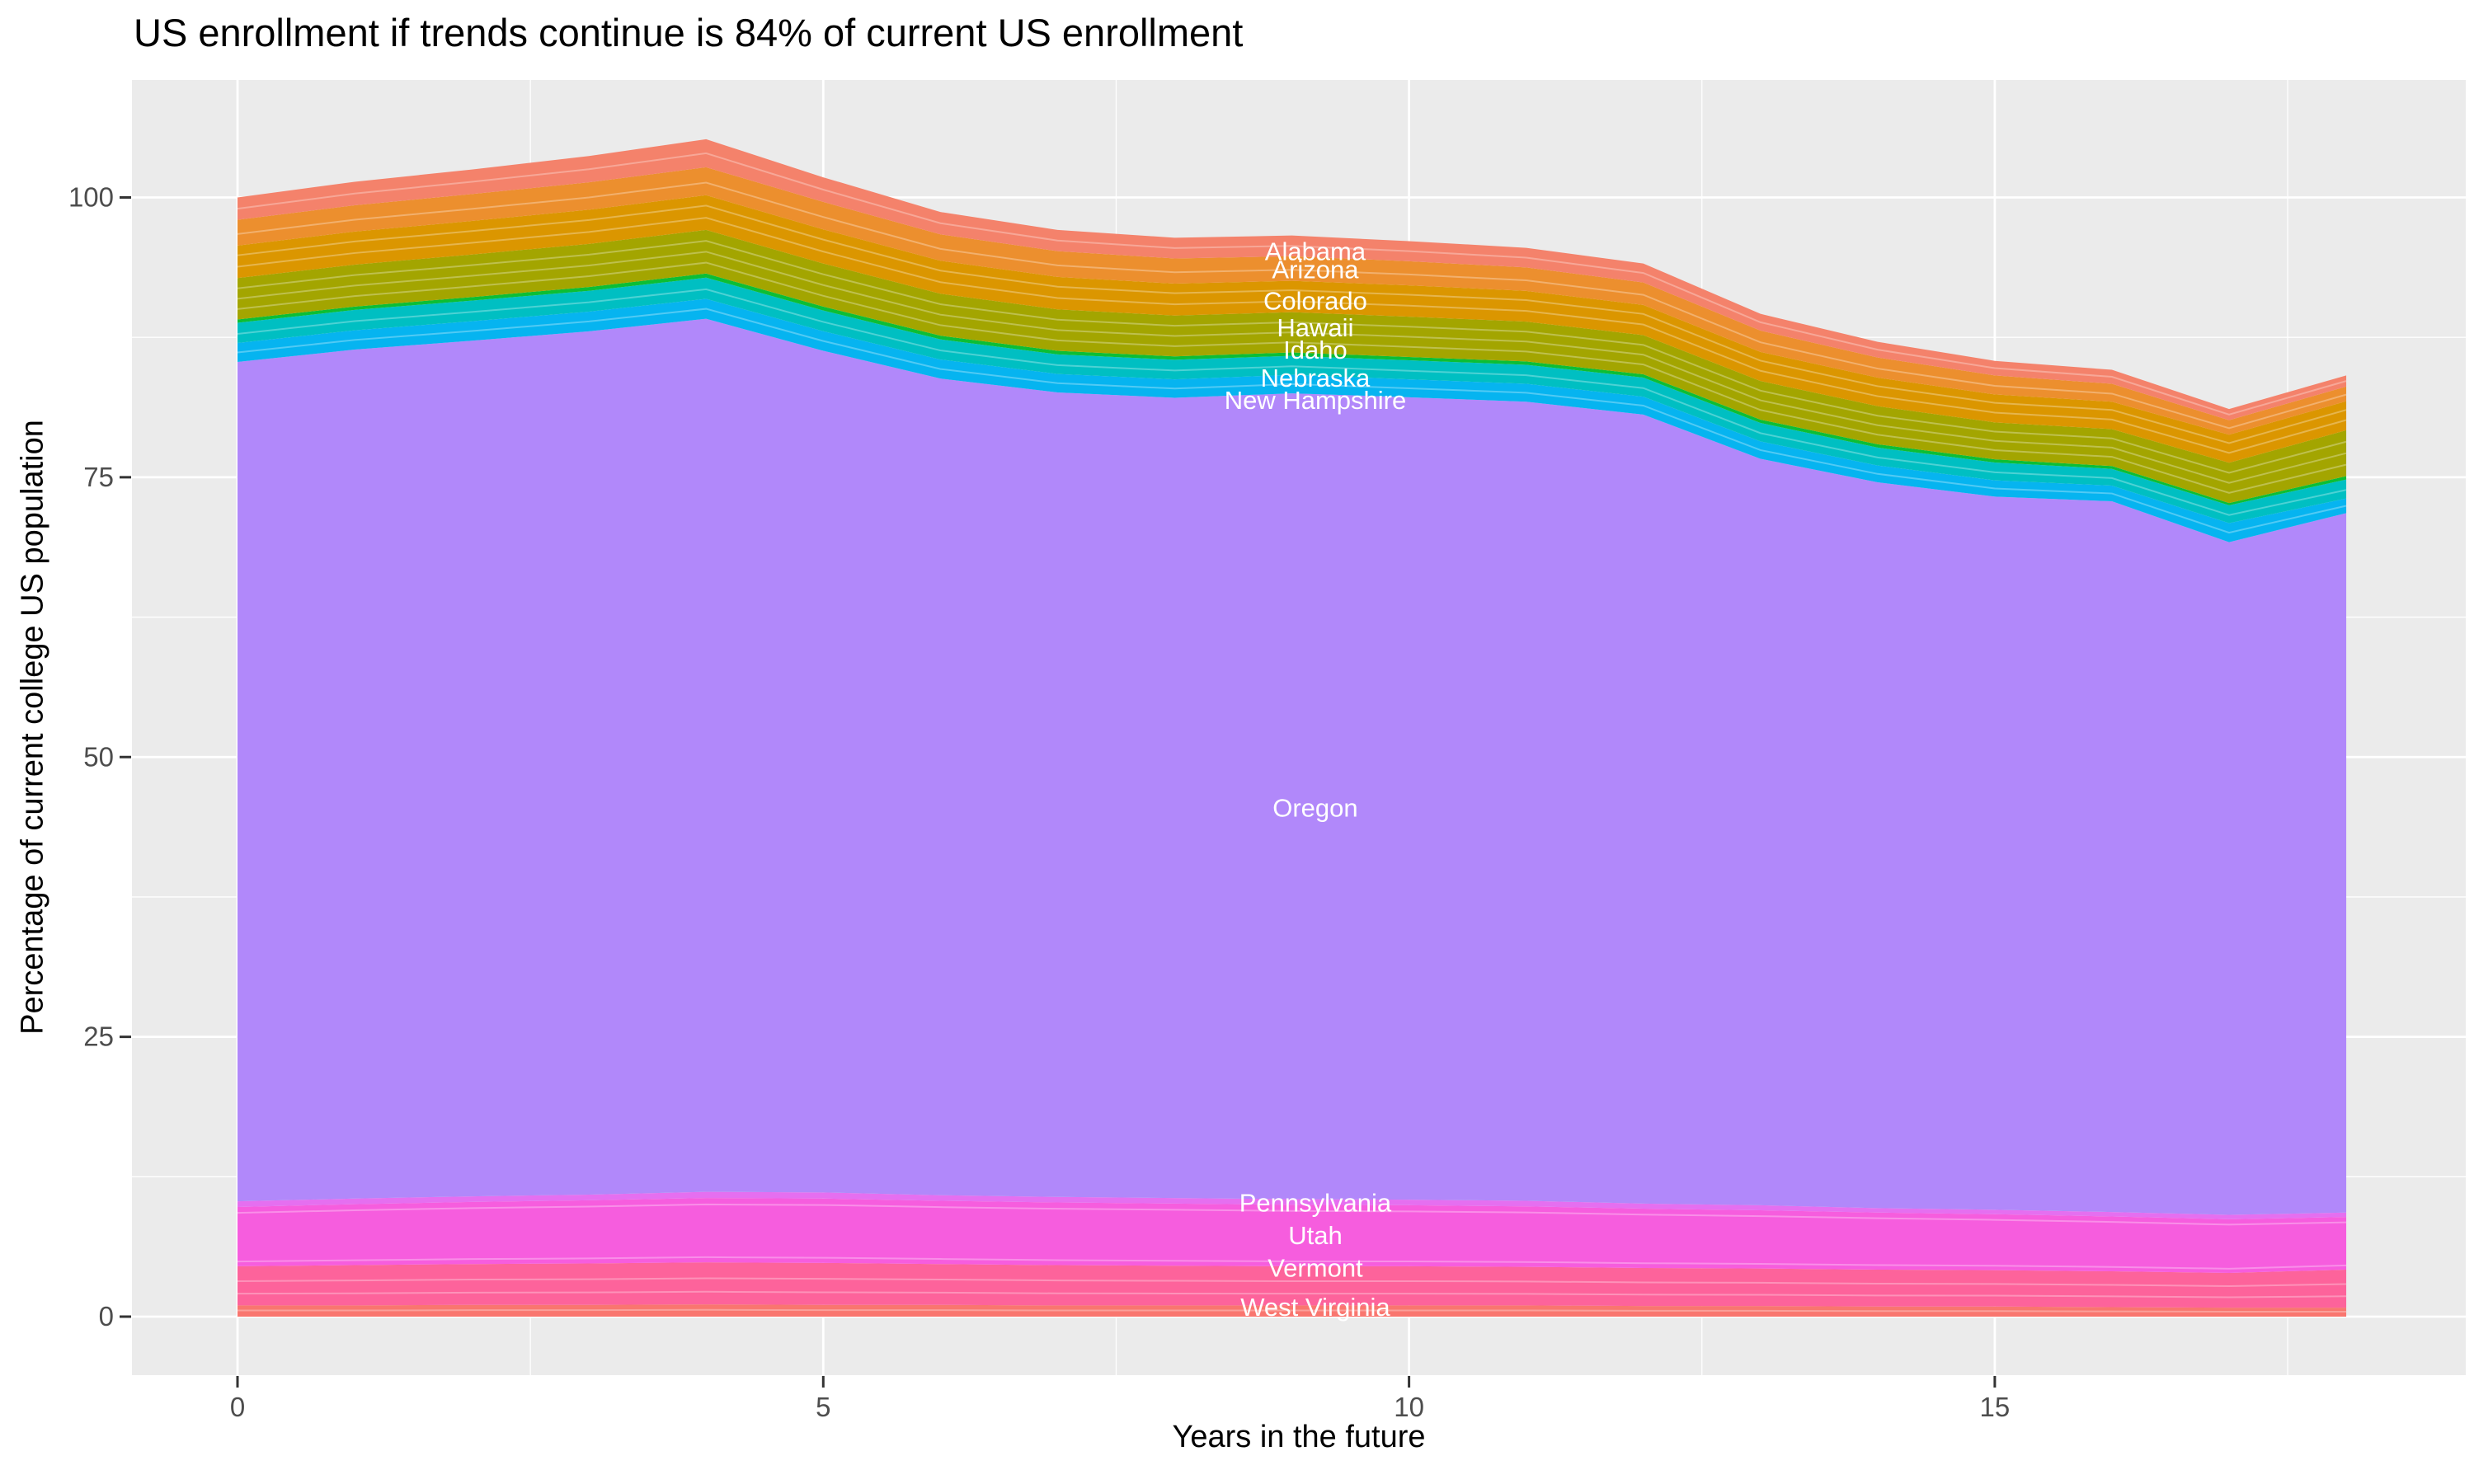 This screenshot has height=1484, width=2474. Describe the element at coordinates (1316, 378) in the screenshot. I see `band-label-nebraska: Nebraska` at that location.